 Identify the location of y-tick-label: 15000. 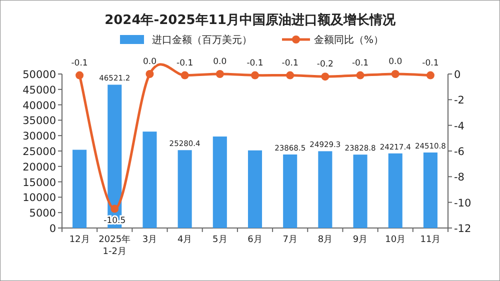
(39, 182).